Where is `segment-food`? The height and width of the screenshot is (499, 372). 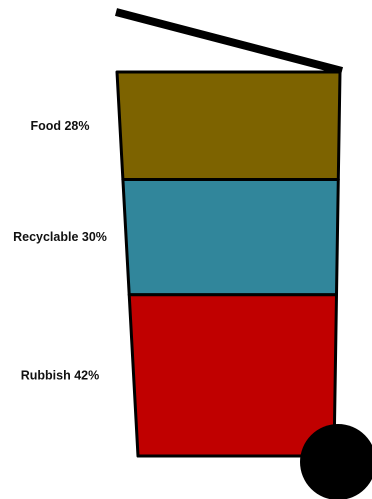 segment-food is located at coordinates (228, 125).